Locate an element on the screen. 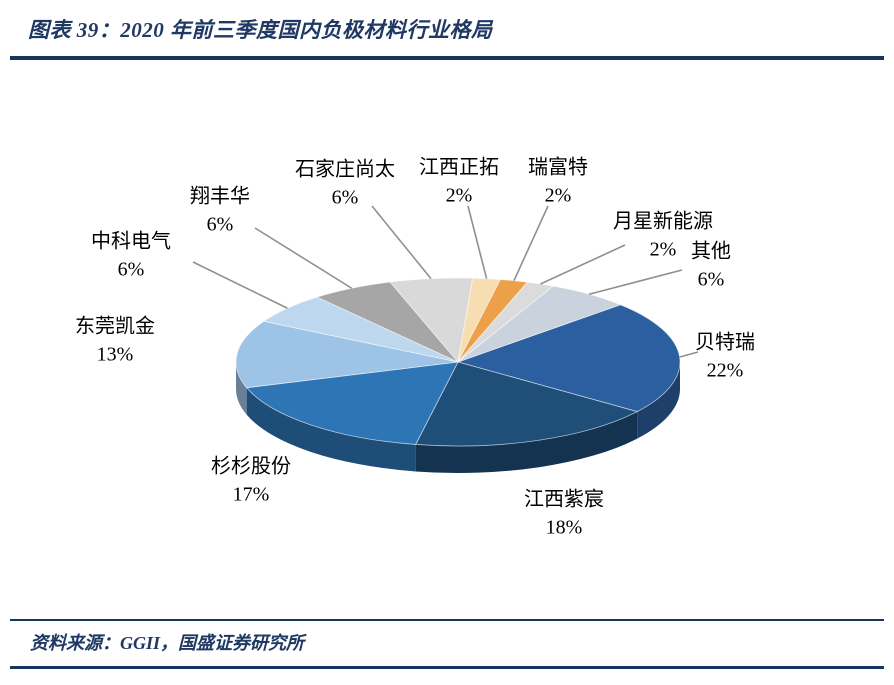  slice-label-name: 江西紫宸 is located at coordinates (564, 499).